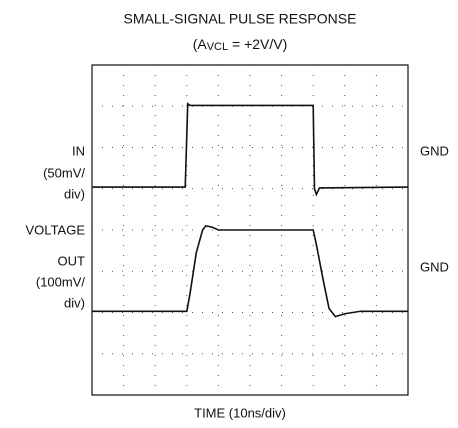  I want to click on subtitle-subscript: VCL, so click(217, 47).